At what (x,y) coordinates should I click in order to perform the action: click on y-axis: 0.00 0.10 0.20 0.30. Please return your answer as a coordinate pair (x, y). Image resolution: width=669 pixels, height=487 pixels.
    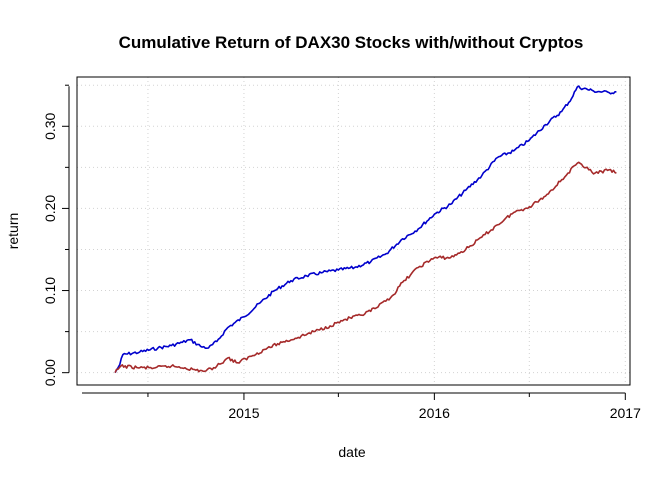
    Looking at the image, I should click on (56, 235).